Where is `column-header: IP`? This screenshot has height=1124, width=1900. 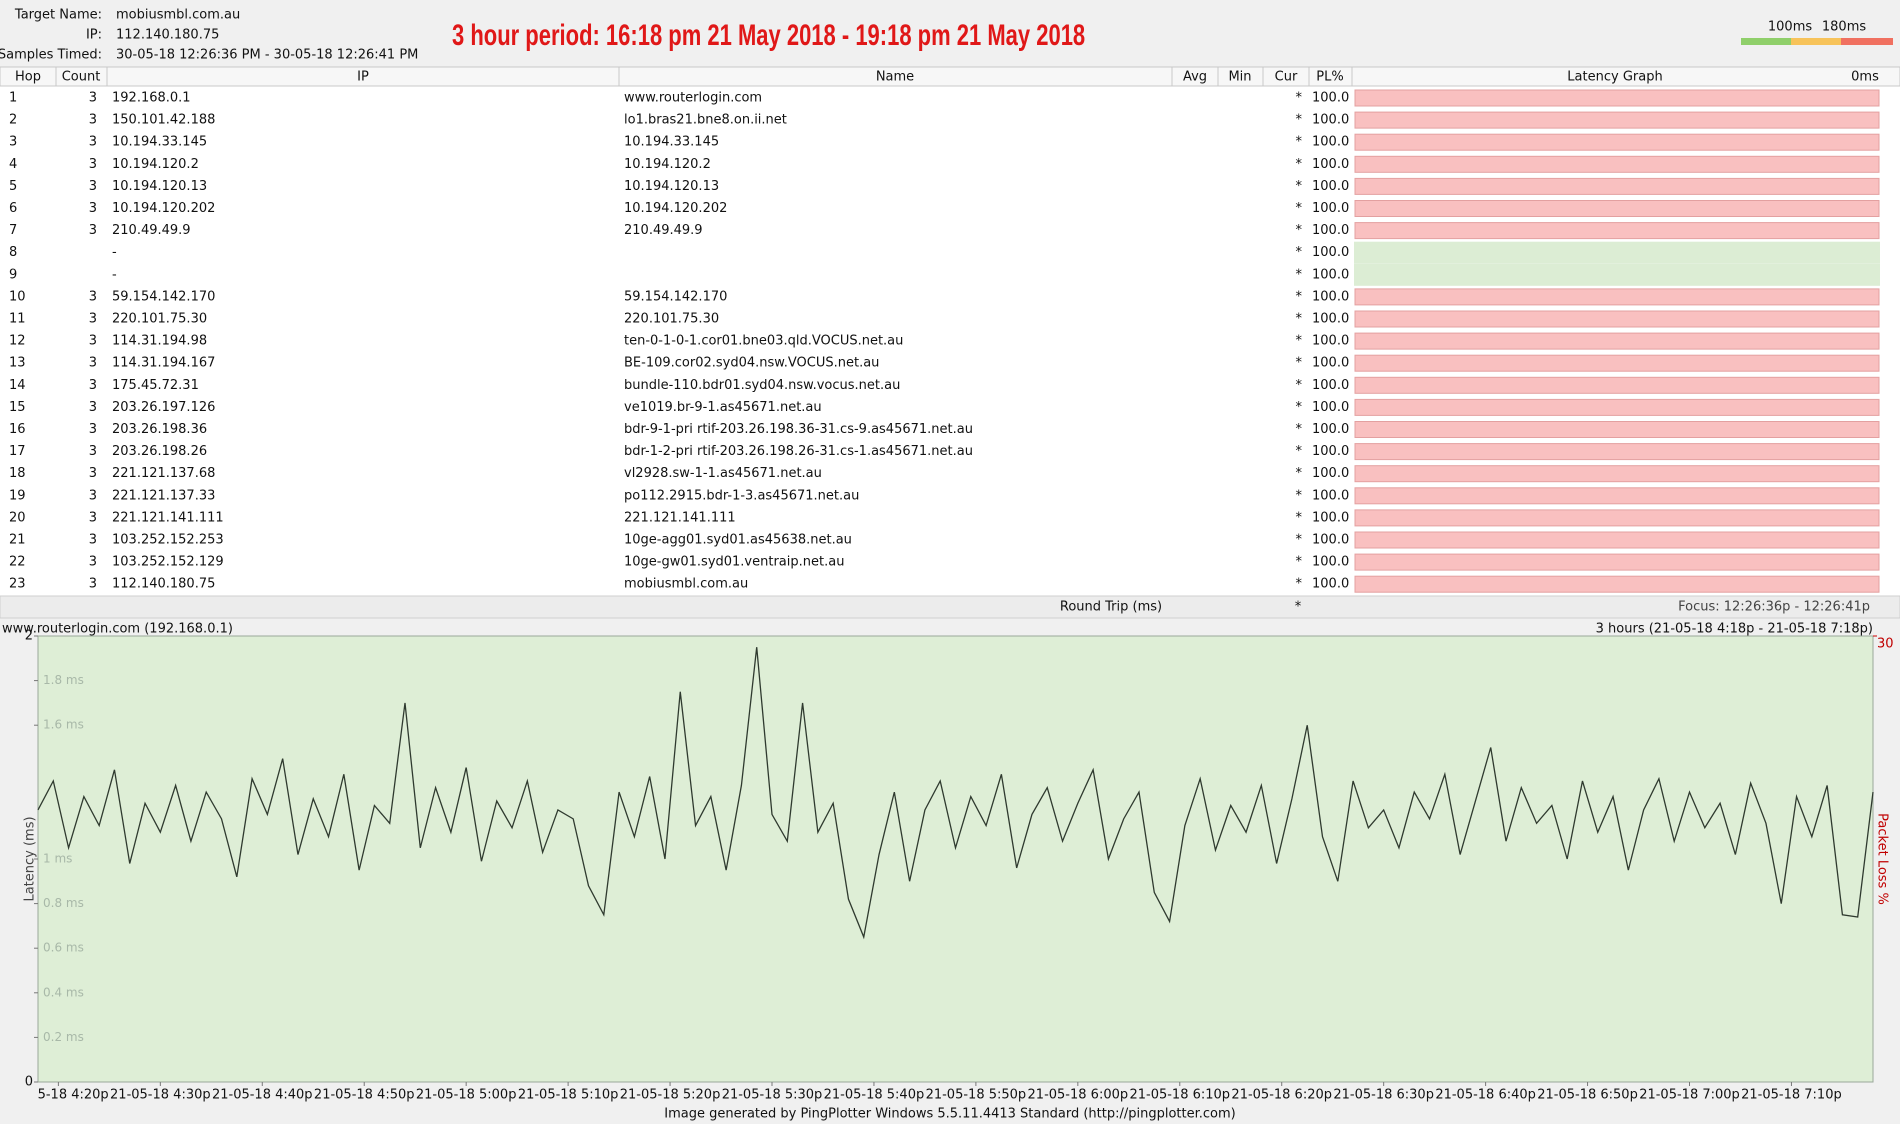
column-header: IP is located at coordinates (363, 77).